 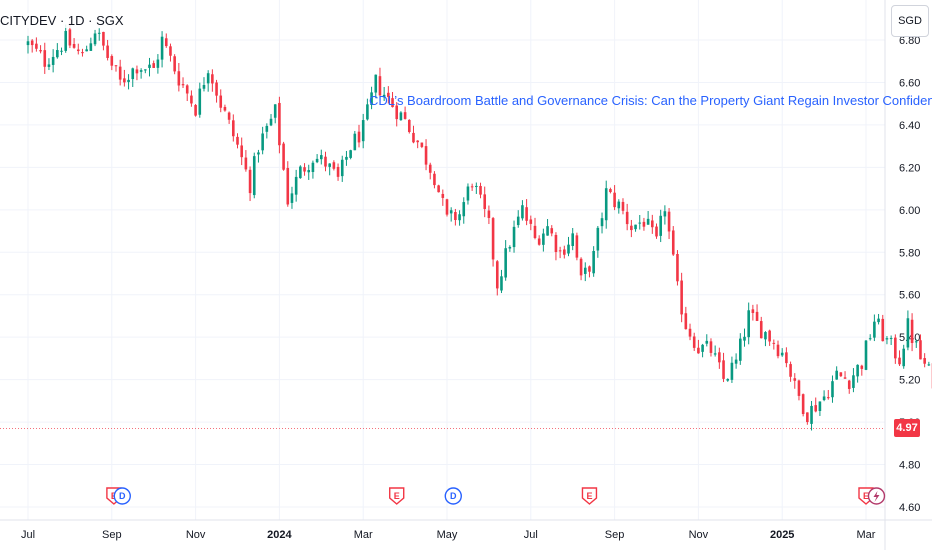 What do you see at coordinates (279, 535) in the screenshot?
I see `x-tick-label: 2024` at bounding box center [279, 535].